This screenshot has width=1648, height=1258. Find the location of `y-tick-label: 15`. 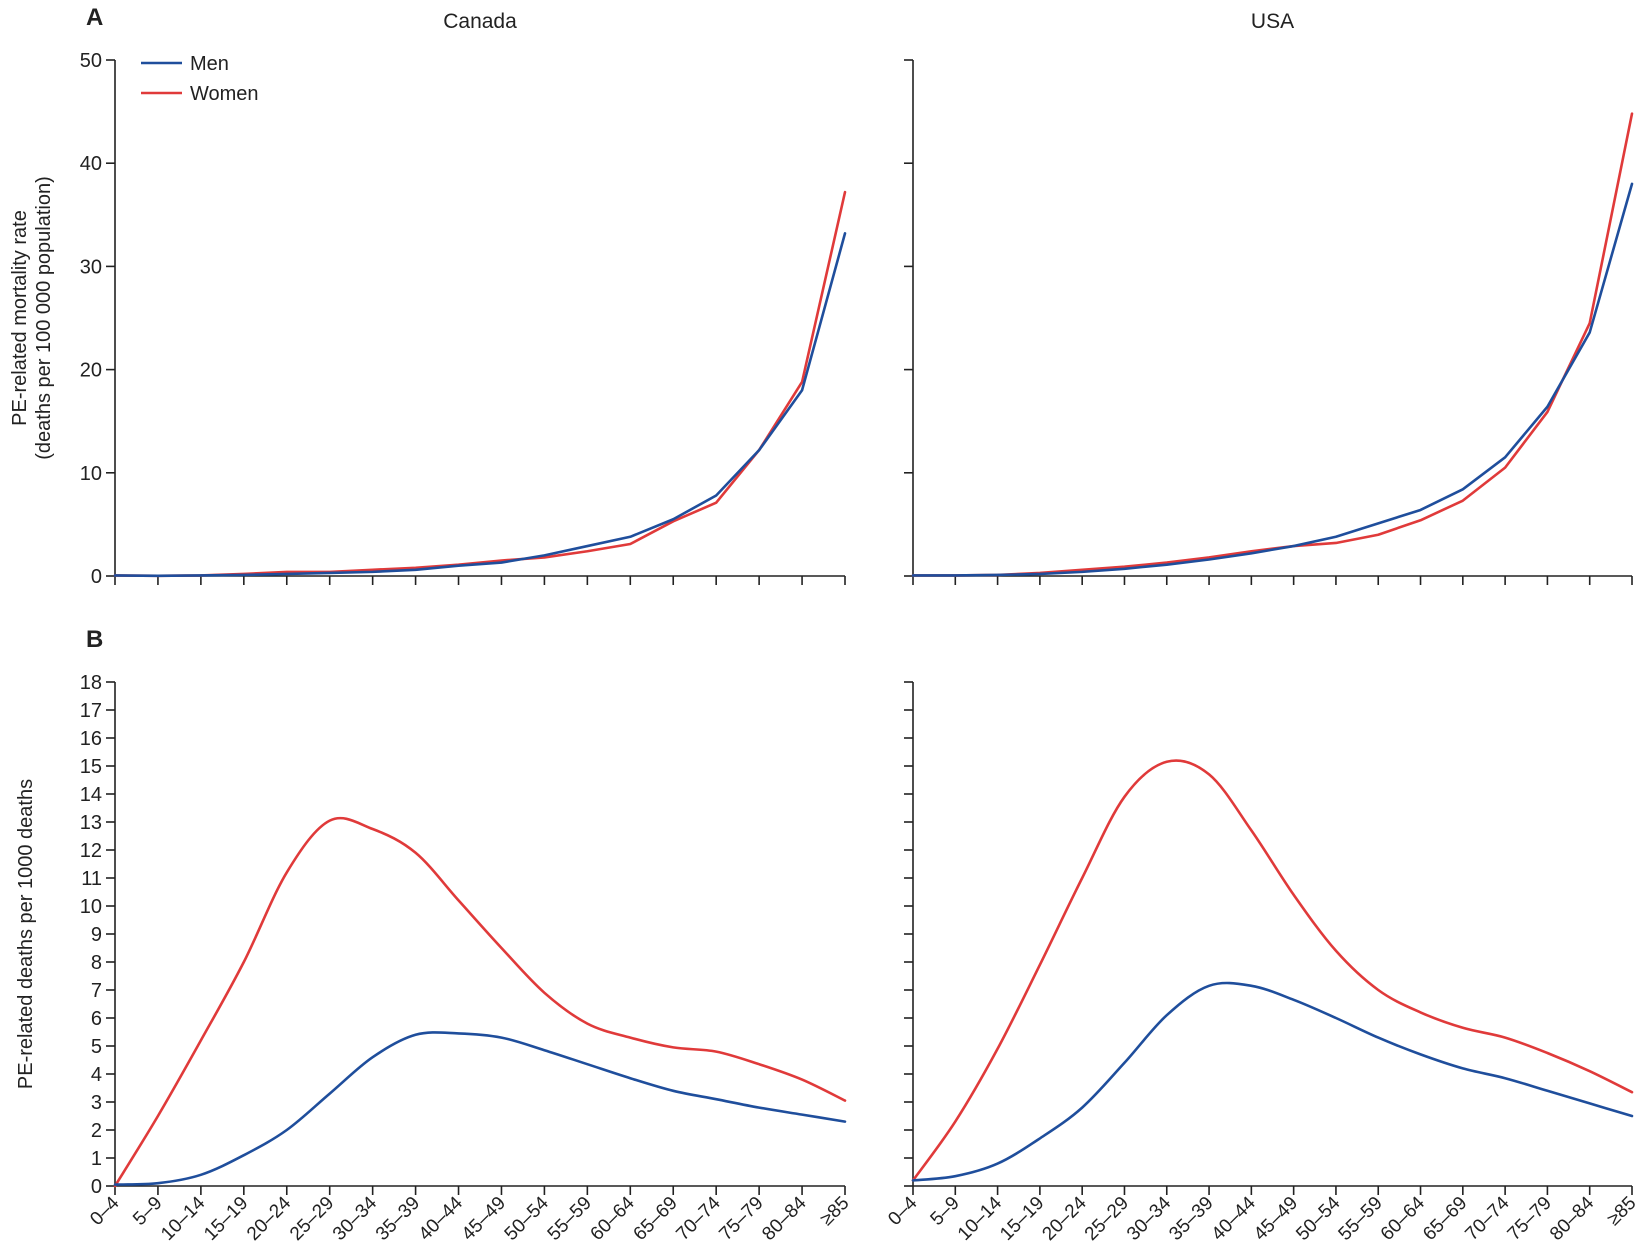

y-tick-label: 15 is located at coordinates (91, 767).